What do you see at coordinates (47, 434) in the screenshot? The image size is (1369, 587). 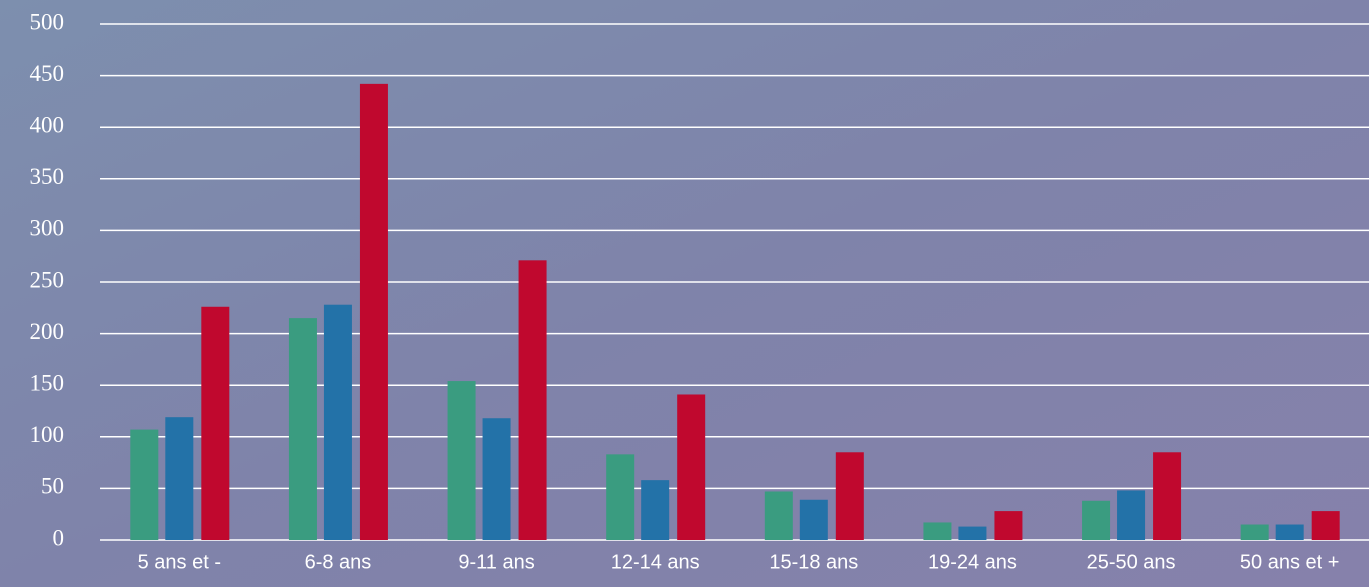 I see `y-tick-label: 100` at bounding box center [47, 434].